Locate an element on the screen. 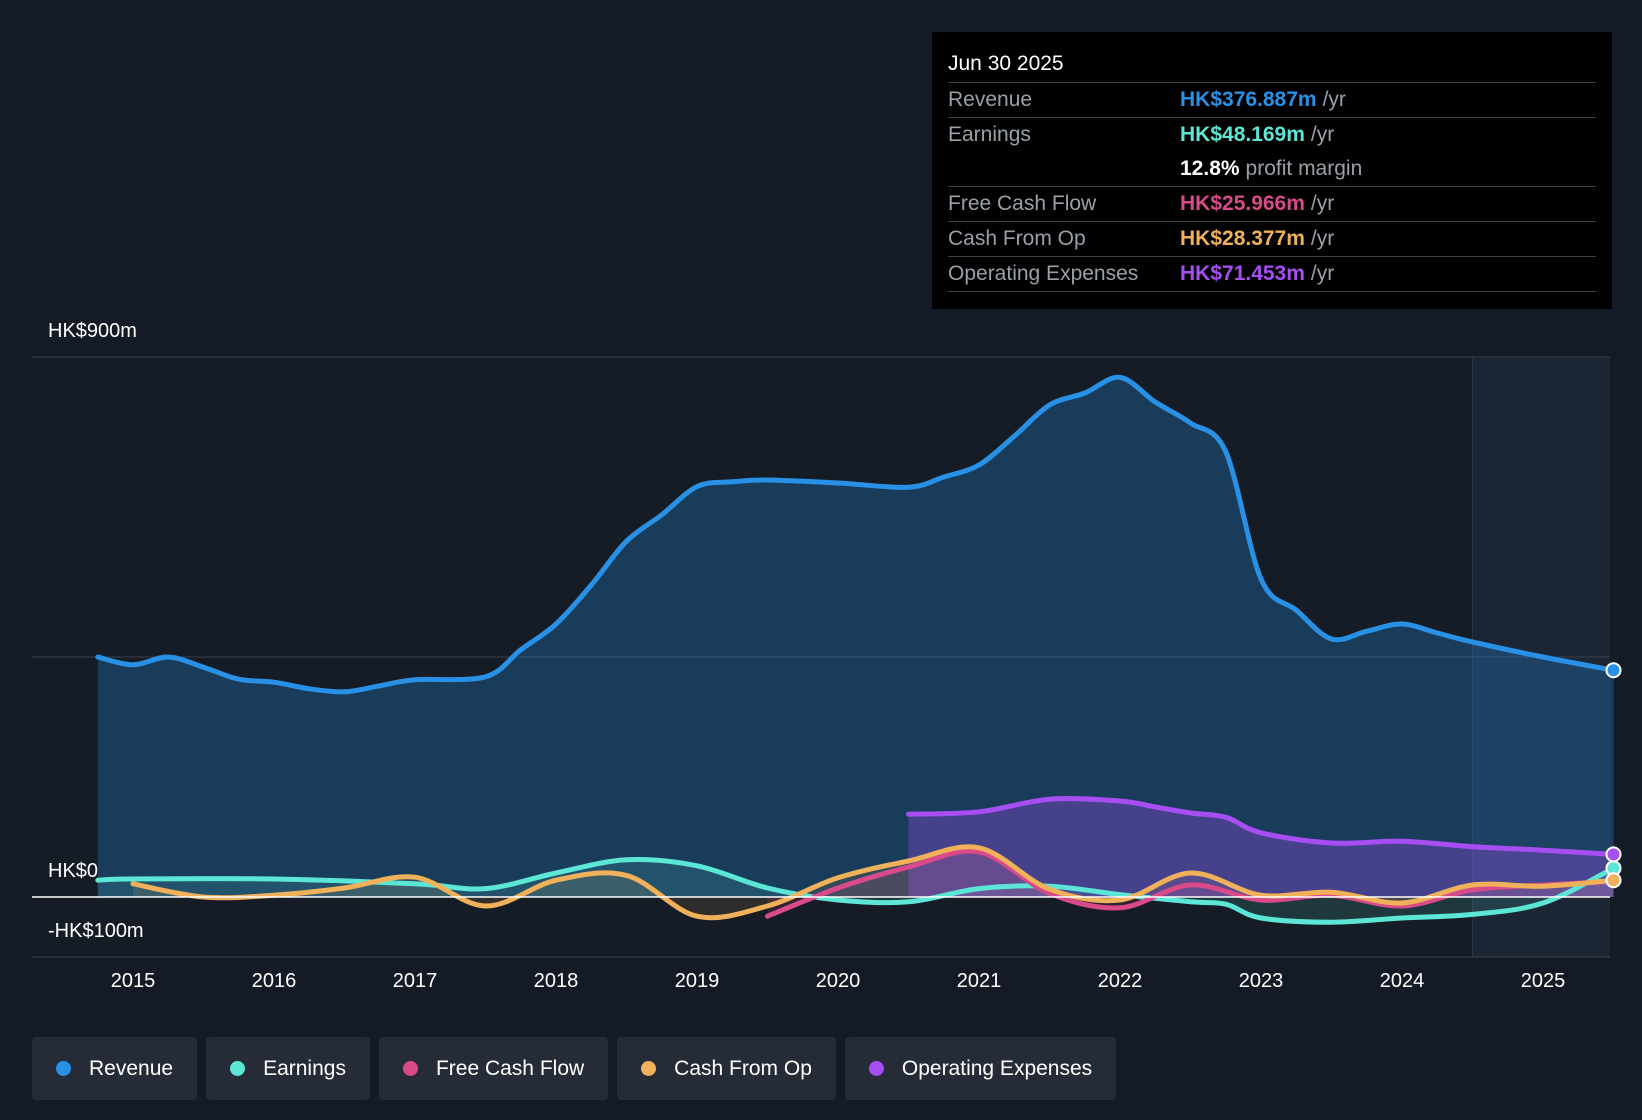  tooltip-value: HK$376.887m is located at coordinates (1248, 99).